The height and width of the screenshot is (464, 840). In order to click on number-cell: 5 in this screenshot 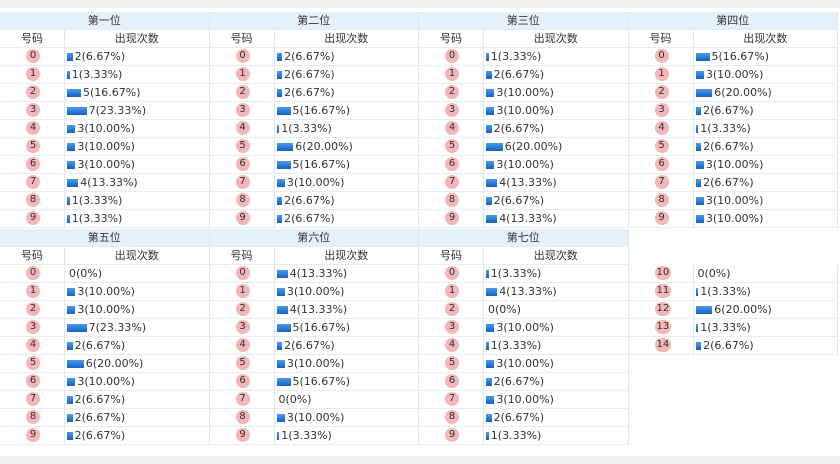, I will do `click(32, 147)`.